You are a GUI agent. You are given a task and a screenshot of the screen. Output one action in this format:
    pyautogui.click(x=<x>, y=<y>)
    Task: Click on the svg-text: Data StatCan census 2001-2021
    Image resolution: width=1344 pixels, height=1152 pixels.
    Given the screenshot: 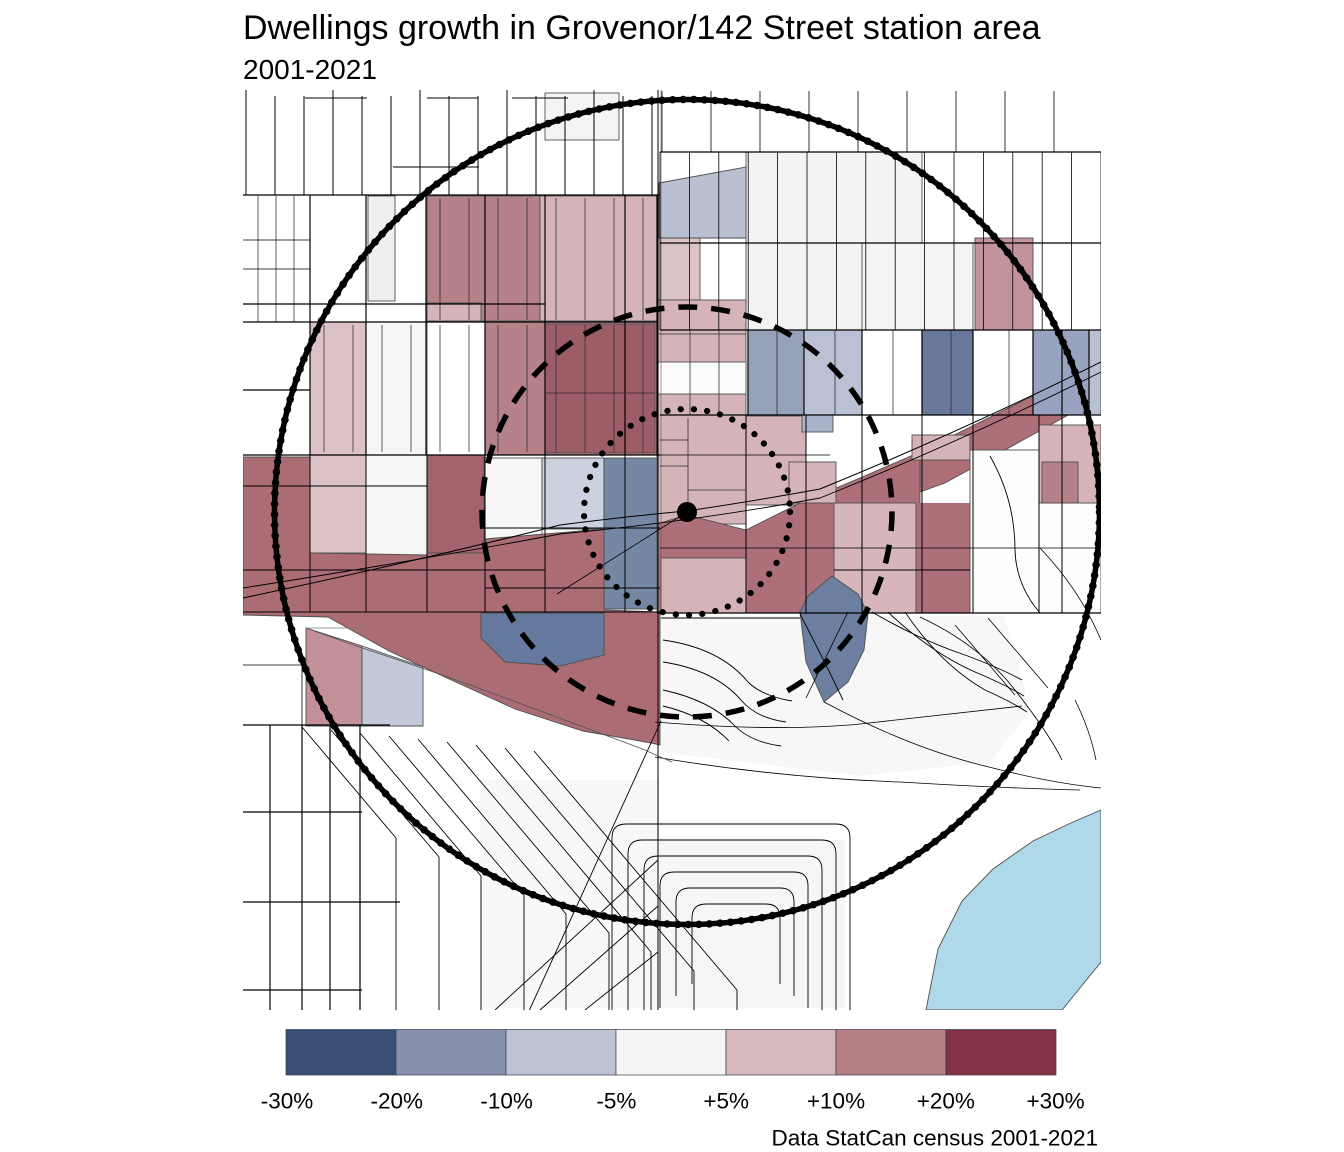 What is the action you would take?
    pyautogui.click(x=935, y=1138)
    